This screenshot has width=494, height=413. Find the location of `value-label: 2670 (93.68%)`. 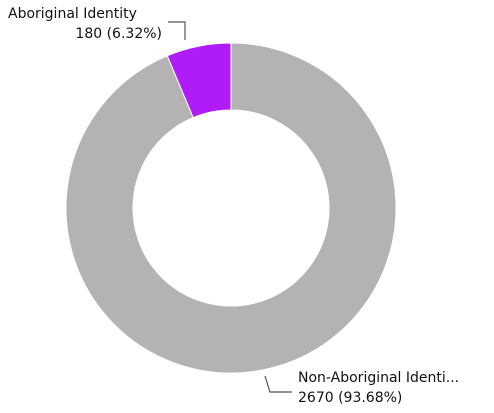

value-label: 2670 (93.68%) is located at coordinates (350, 398).